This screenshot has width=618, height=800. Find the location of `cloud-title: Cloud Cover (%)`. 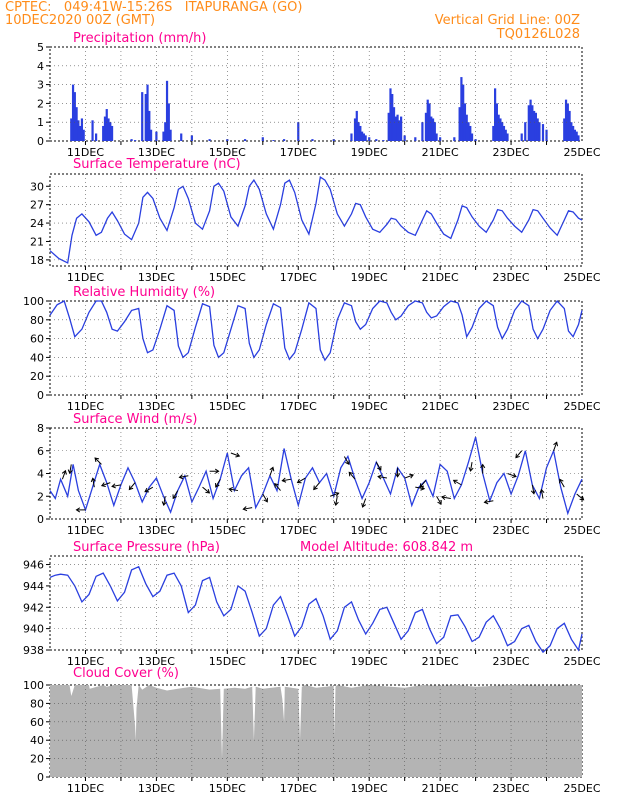

cloud-title: Cloud Cover (%) is located at coordinates (126, 673).